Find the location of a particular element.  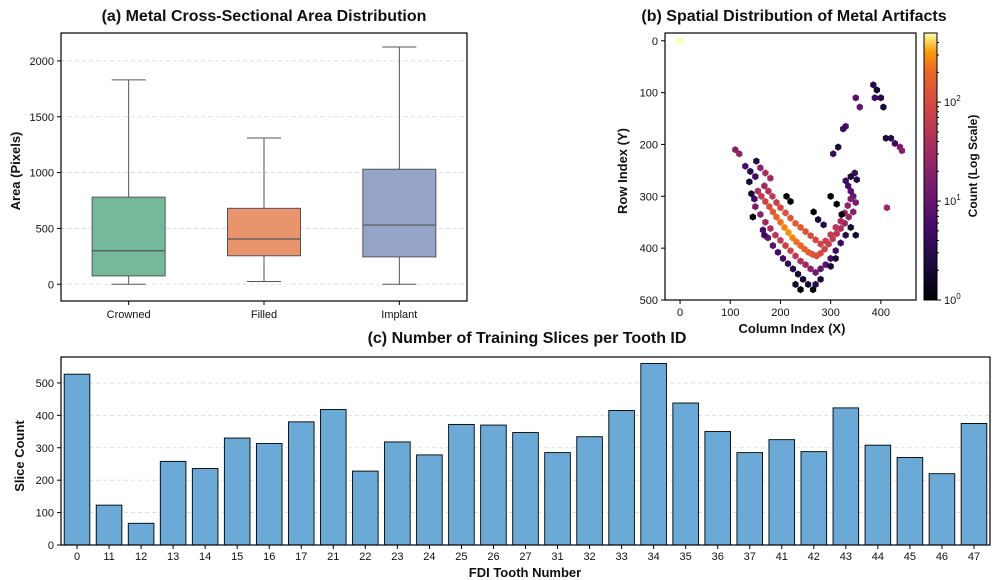

x-tick-label: 13 is located at coordinates (173, 557).